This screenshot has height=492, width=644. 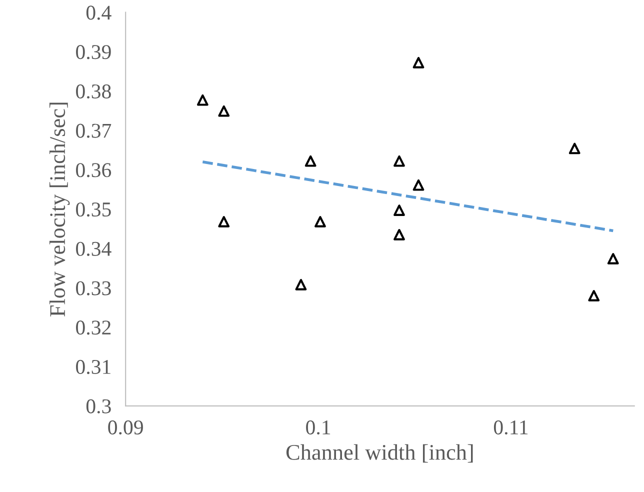 I want to click on x-tick-label: 0.11, so click(x=511, y=427).